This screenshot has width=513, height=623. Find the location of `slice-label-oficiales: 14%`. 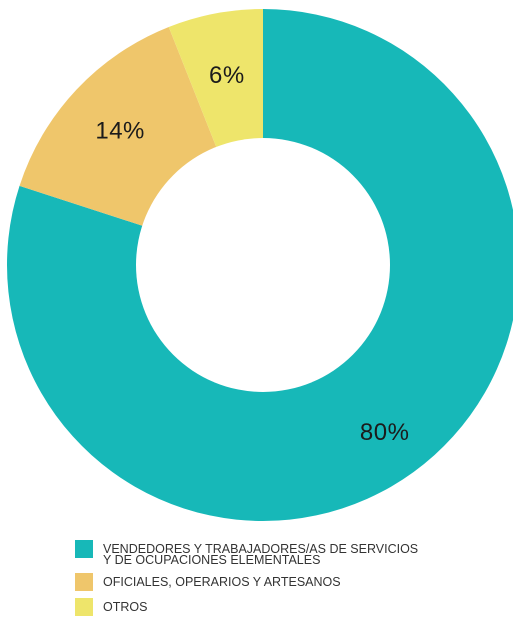

slice-label-oficiales: 14% is located at coordinates (120, 130).